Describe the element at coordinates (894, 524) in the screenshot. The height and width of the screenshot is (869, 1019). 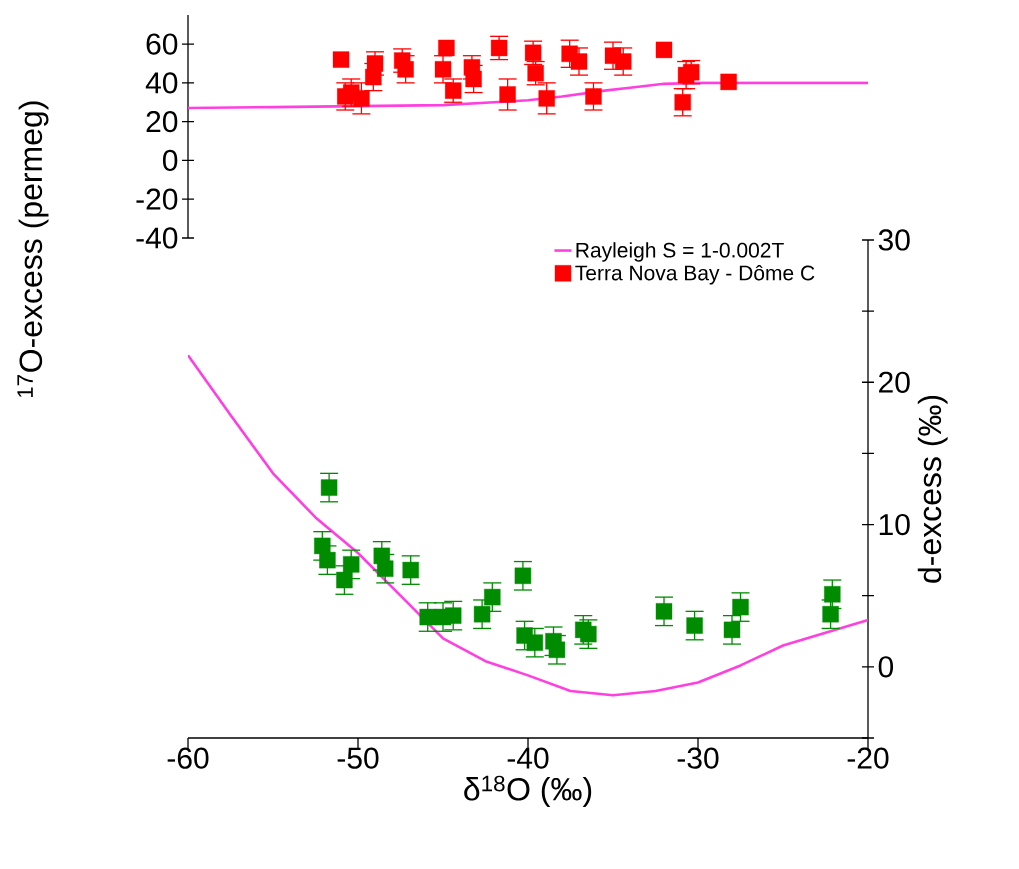
I see `y-tick-label: 10` at that location.